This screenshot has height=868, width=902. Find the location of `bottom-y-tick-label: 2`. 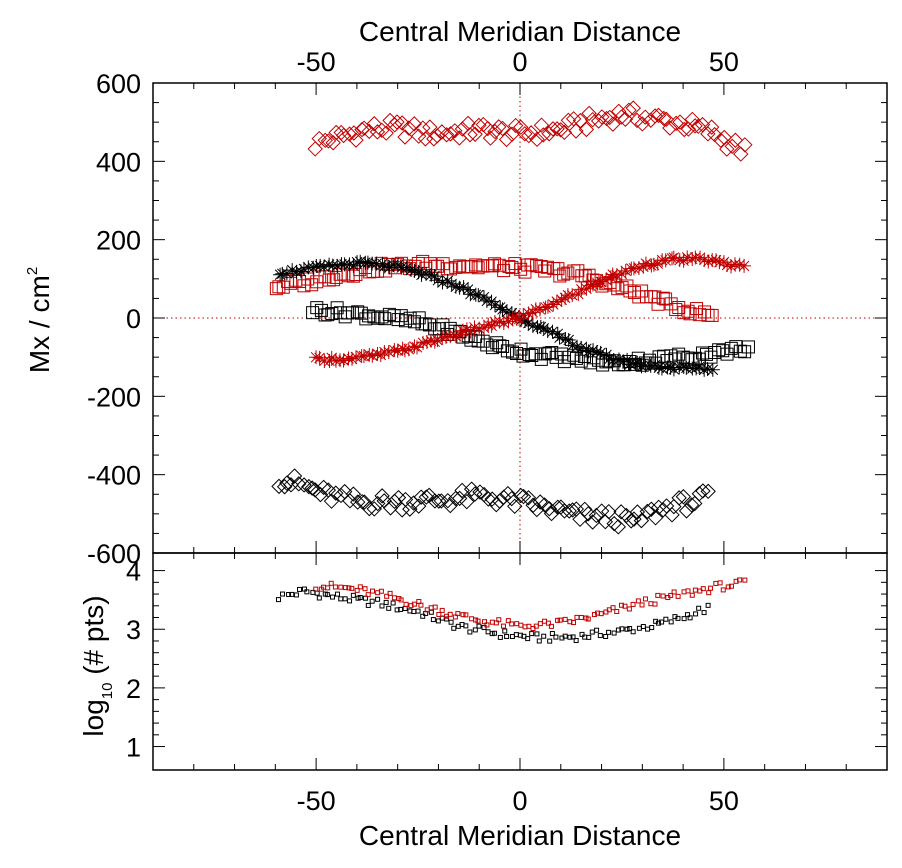

bottom-y-tick-label: 2 is located at coordinates (133, 689).